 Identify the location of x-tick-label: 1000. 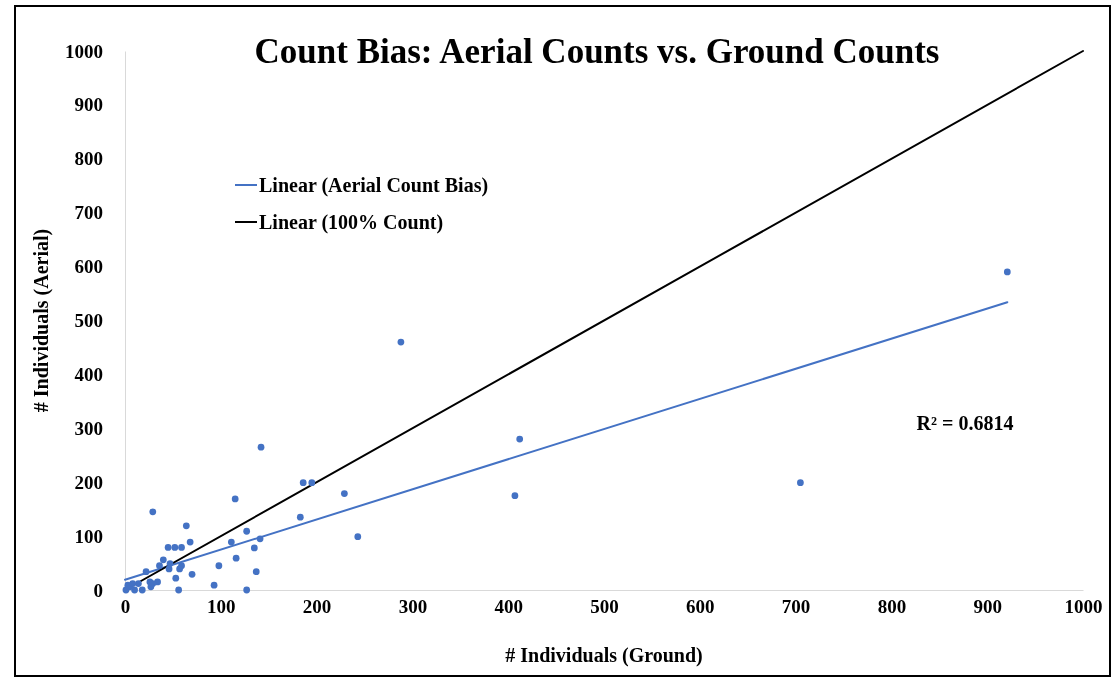
(1083, 607).